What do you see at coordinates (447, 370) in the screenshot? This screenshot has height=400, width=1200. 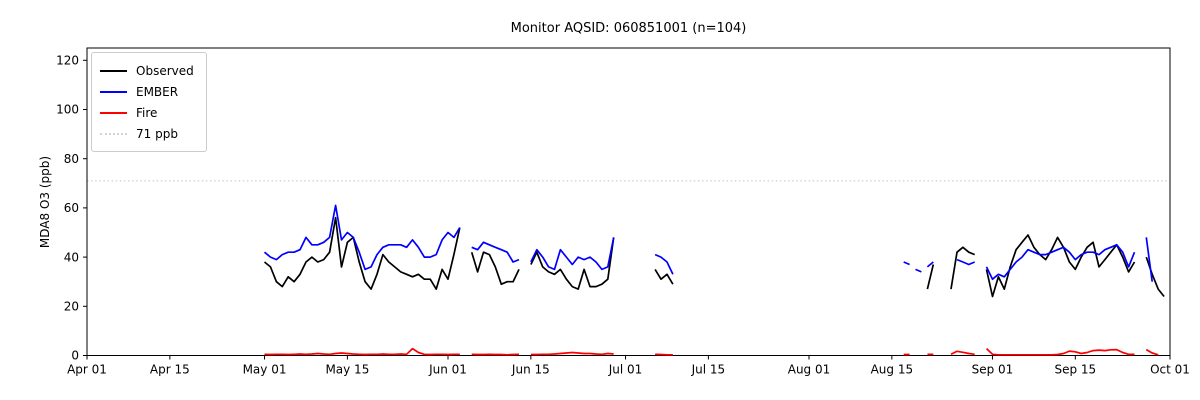 I see `x-tick-label: Jun 01` at bounding box center [447, 370].